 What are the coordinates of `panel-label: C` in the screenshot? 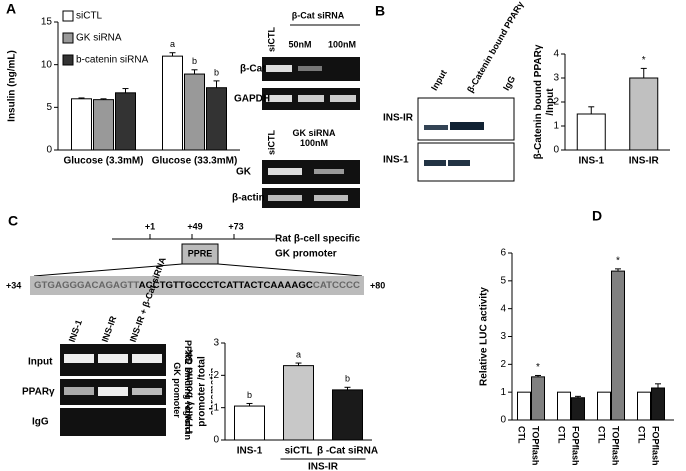 It's located at (13, 221).